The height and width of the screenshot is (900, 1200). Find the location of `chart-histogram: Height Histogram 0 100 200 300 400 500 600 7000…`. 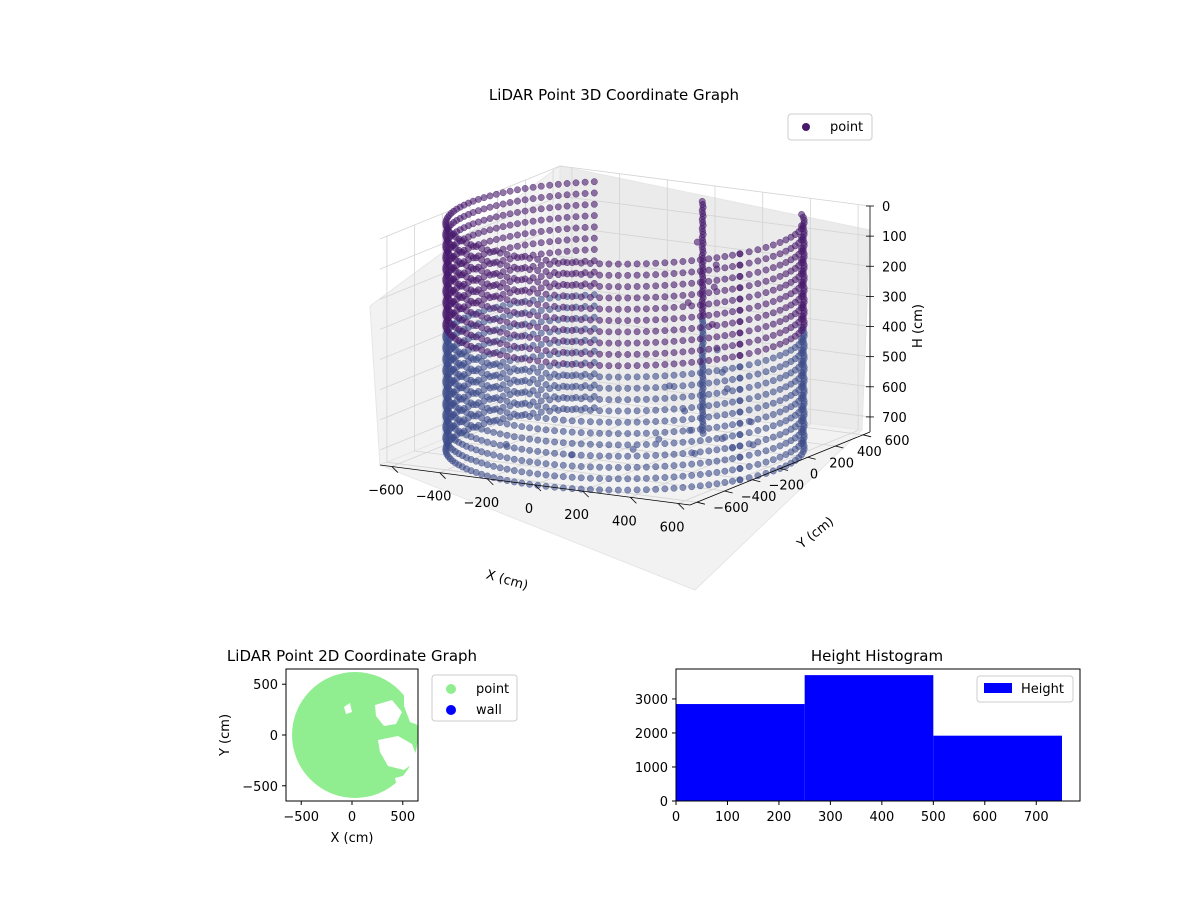

chart-histogram: Height Histogram 0 100 200 300 400 500 600 7000… is located at coordinates (858, 736).